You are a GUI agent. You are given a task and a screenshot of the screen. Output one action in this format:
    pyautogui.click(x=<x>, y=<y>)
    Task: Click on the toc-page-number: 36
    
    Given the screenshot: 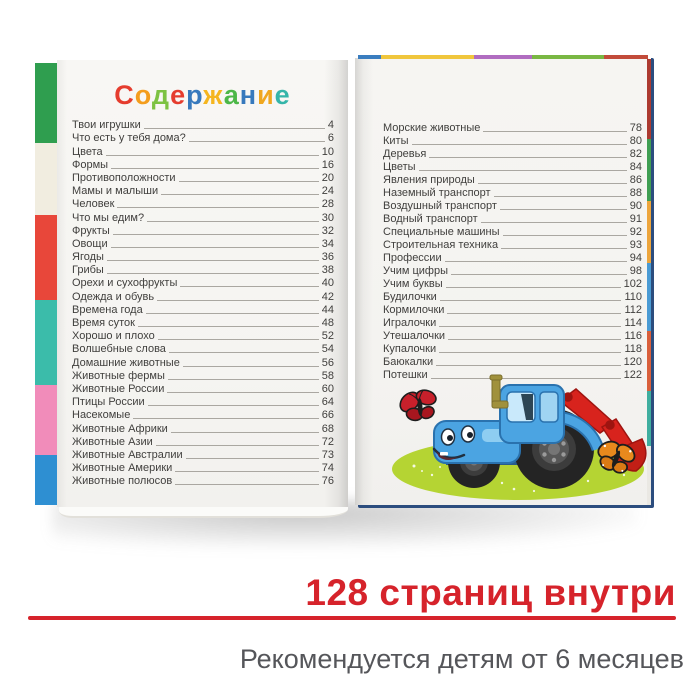 What is the action you would take?
    pyautogui.click(x=327, y=257)
    